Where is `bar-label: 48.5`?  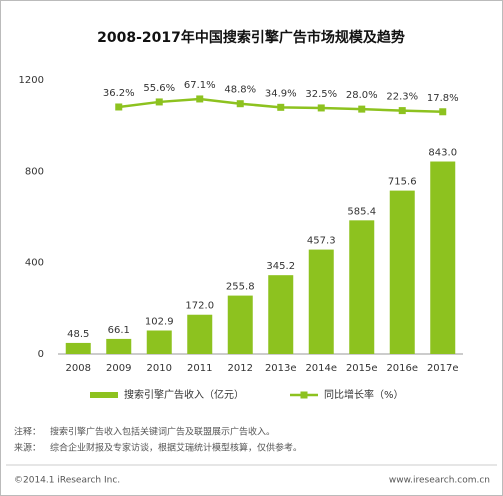
bar-label: 48.5 is located at coordinates (78, 334).